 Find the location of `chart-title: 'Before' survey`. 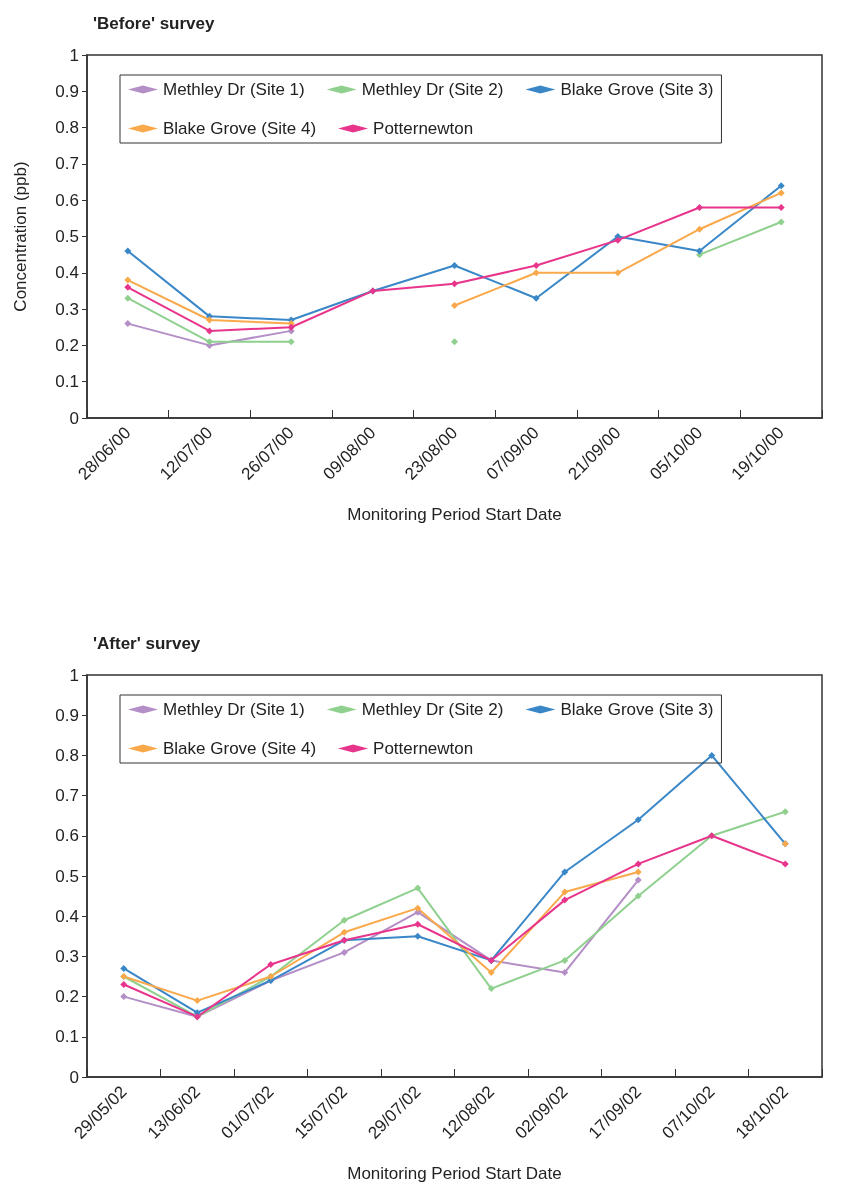

chart-title: 'Before' survey is located at coordinates (154, 23).